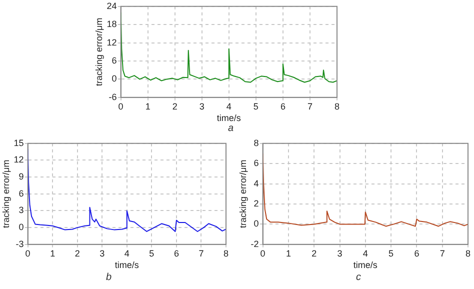 The height and width of the screenshot is (289, 474). Describe the element at coordinates (19, 143) in the screenshot. I see `y-tick-label: 15` at that location.